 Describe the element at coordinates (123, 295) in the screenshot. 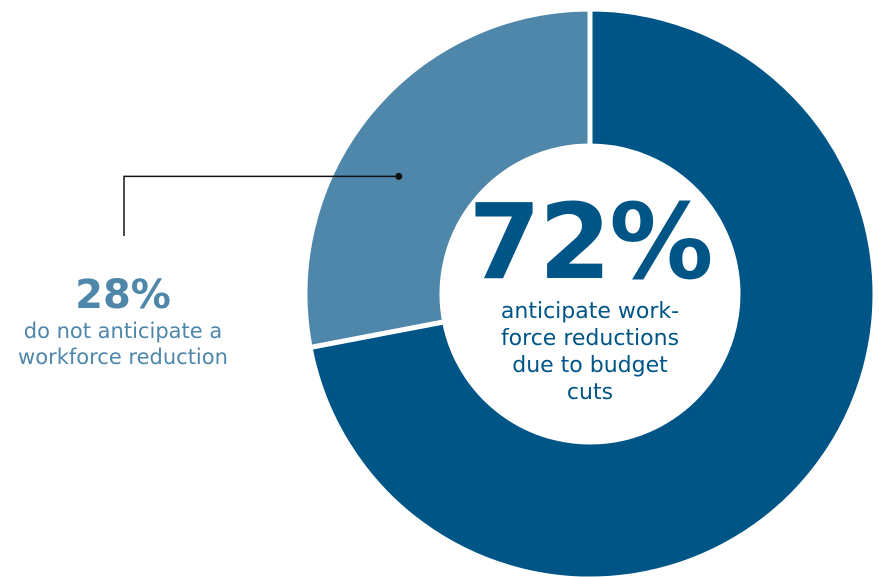

I see `minor-slice-percentage: 28%` at that location.